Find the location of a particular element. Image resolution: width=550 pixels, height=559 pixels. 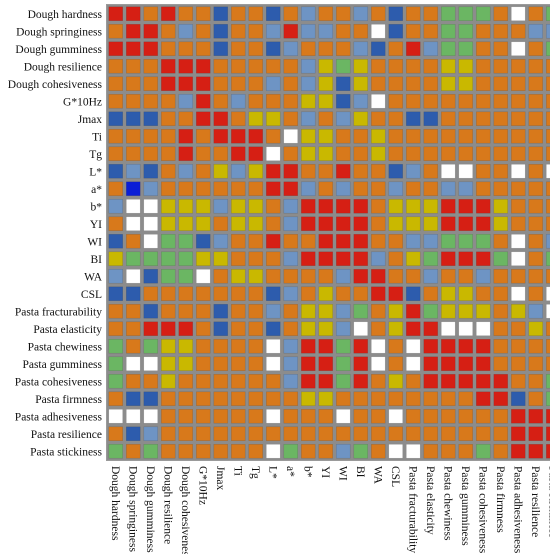

heatmap-cell-wa-pasta-firmness is located at coordinates (501, 276).